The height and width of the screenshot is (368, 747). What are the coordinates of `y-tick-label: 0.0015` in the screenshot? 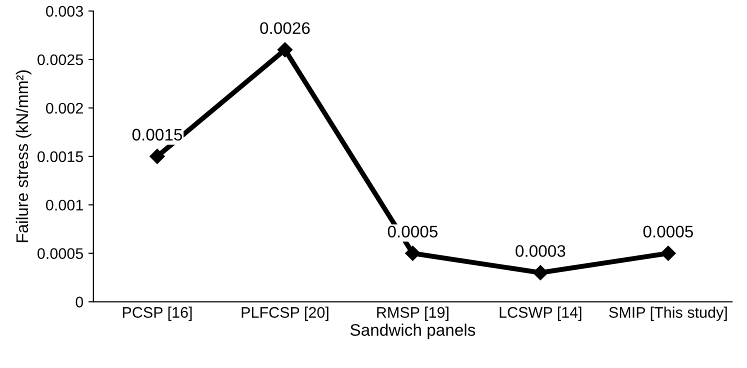 It's located at (61, 156).